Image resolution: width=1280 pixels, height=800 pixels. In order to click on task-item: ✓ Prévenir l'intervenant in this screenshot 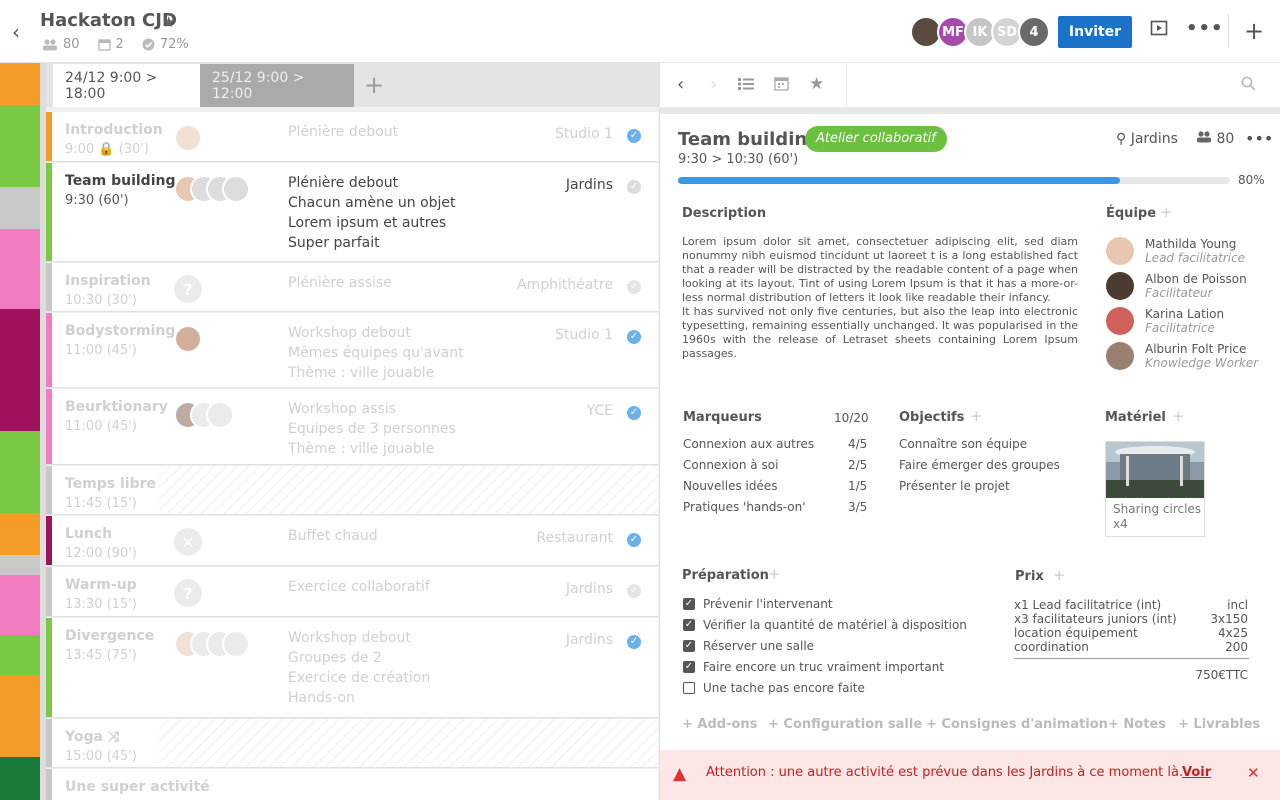, I will do `click(758, 604)`.